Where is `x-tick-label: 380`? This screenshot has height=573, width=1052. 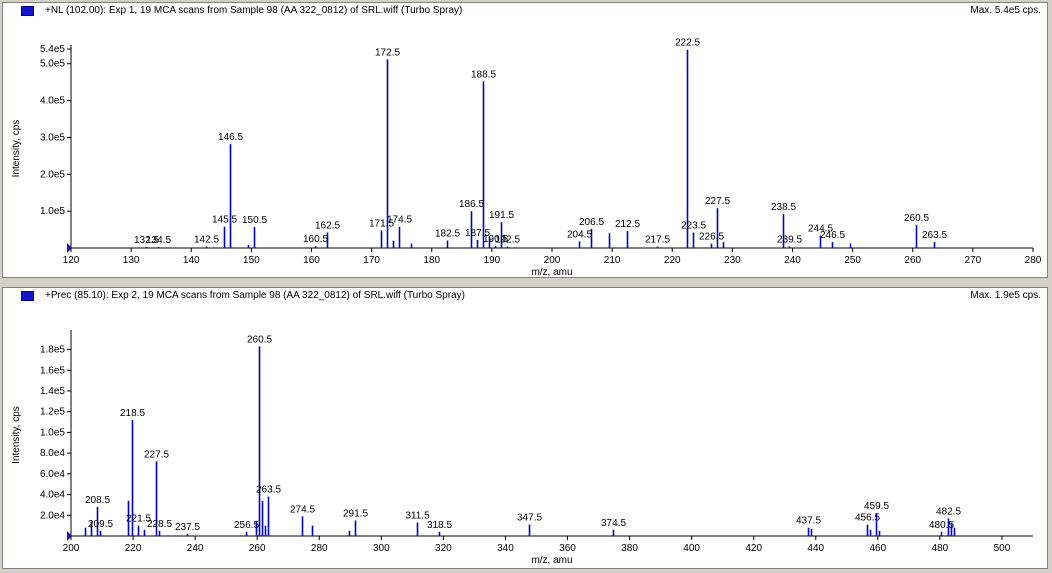 x-tick-label: 380 is located at coordinates (629, 548).